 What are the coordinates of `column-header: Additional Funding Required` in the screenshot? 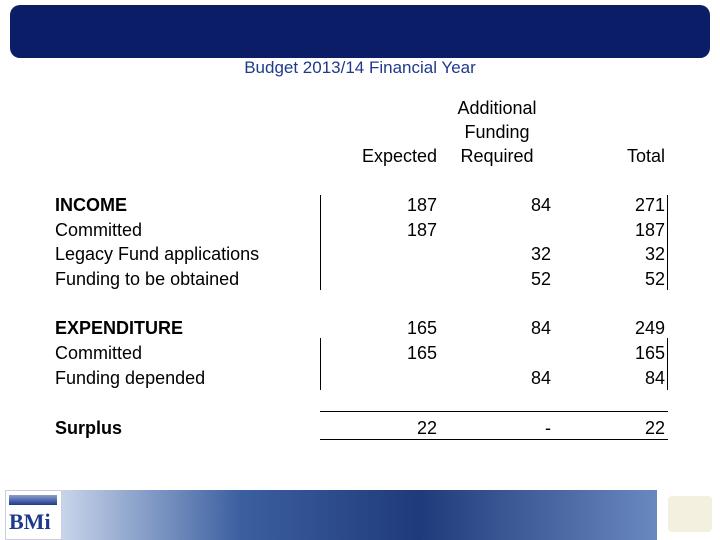 It's located at (497, 132).